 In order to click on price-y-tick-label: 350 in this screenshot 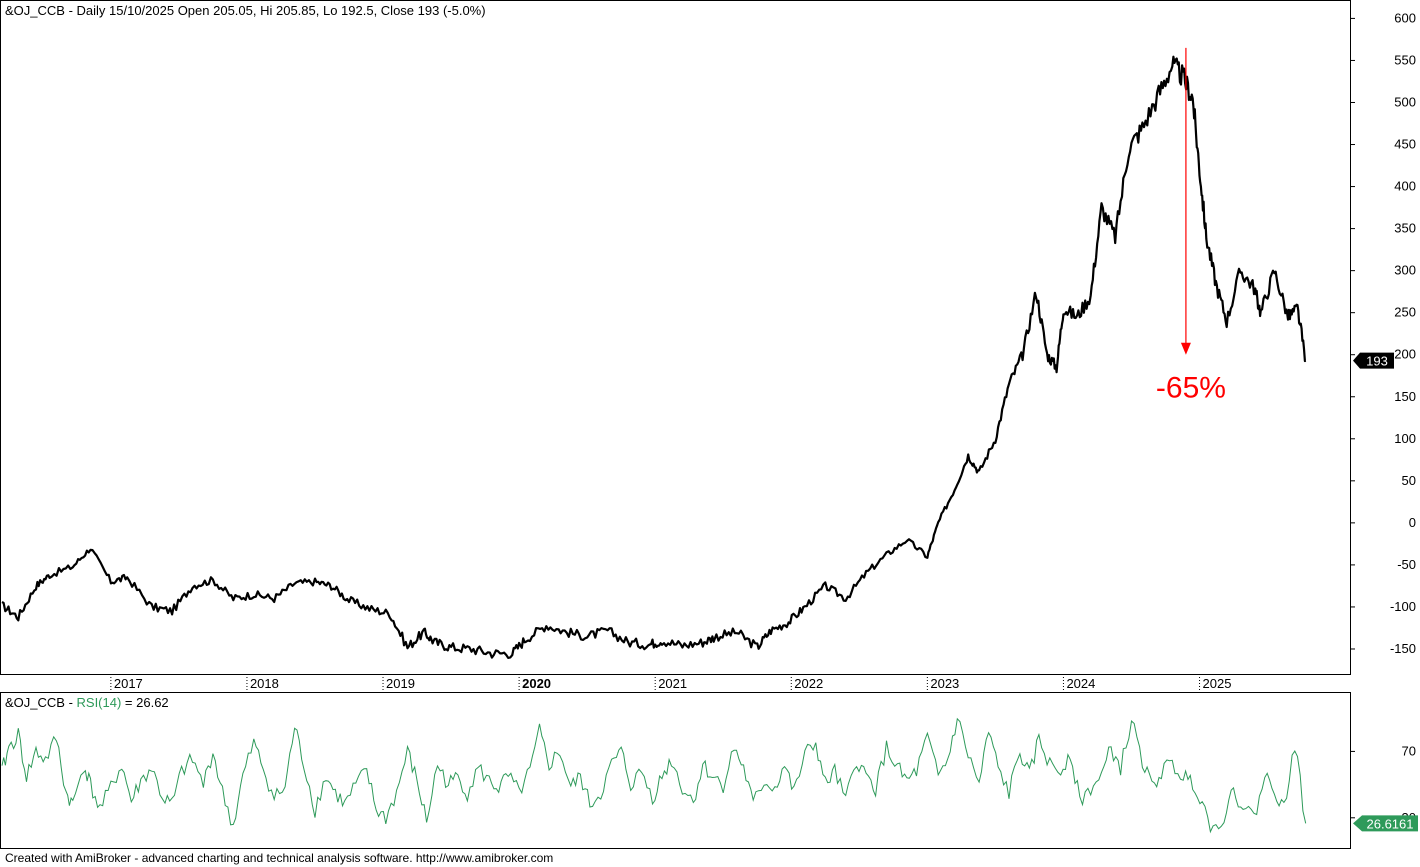, I will do `click(1405, 228)`.